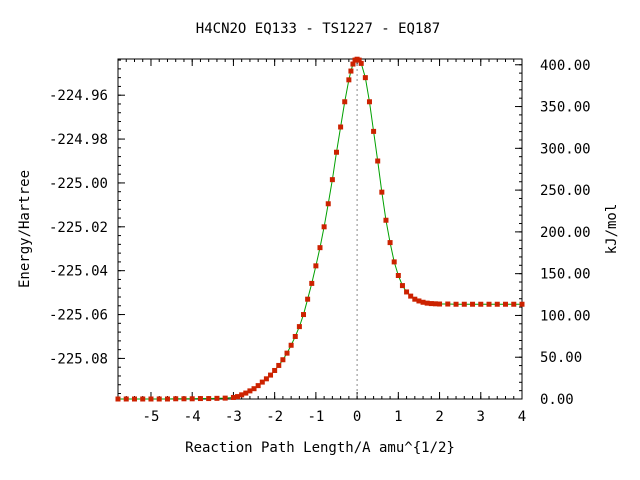 The width and height of the screenshot is (640, 480). What do you see at coordinates (398, 417) in the screenshot?
I see `x-tick-label: 1` at bounding box center [398, 417].